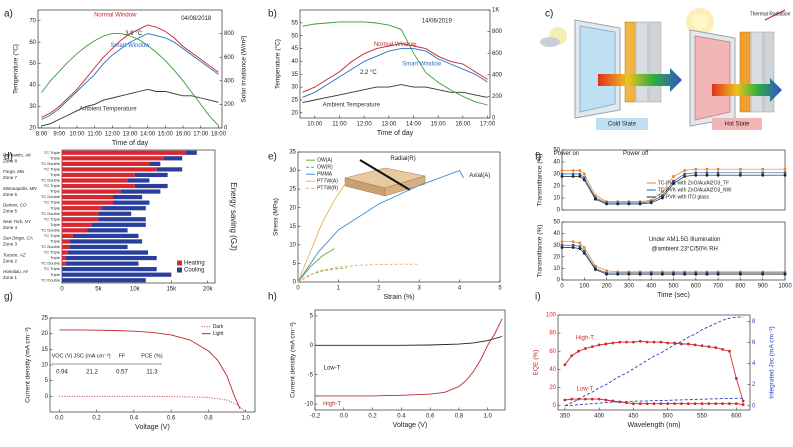 The height and width of the screenshot is (447, 793). What do you see at coordinates (42, 135) in the screenshot?
I see `x-tick-label: 8:00` at bounding box center [42, 135].